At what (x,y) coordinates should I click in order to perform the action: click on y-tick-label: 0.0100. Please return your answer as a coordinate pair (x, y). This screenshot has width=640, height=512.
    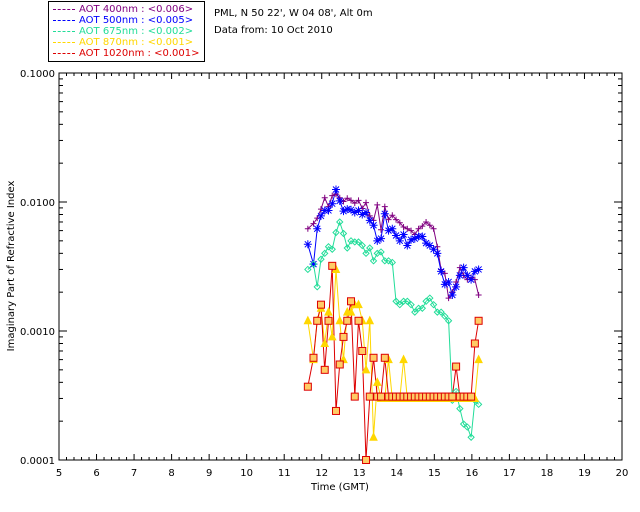
    Looking at the image, I should click on (37, 203).